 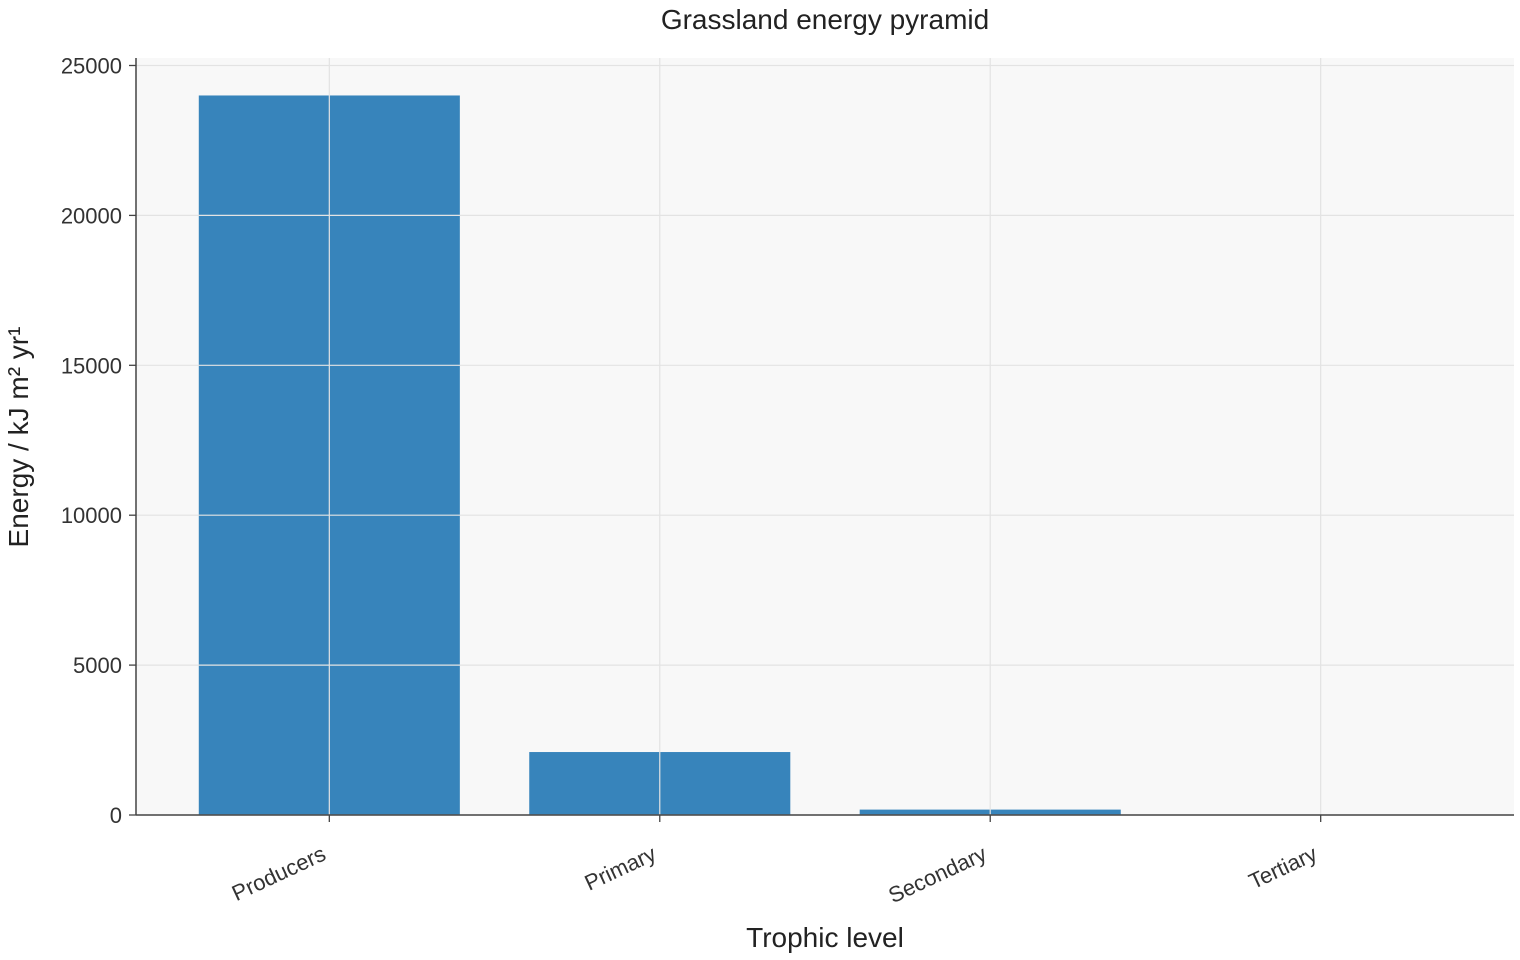 I want to click on y-tick-label-0: 0, so click(x=116, y=815).